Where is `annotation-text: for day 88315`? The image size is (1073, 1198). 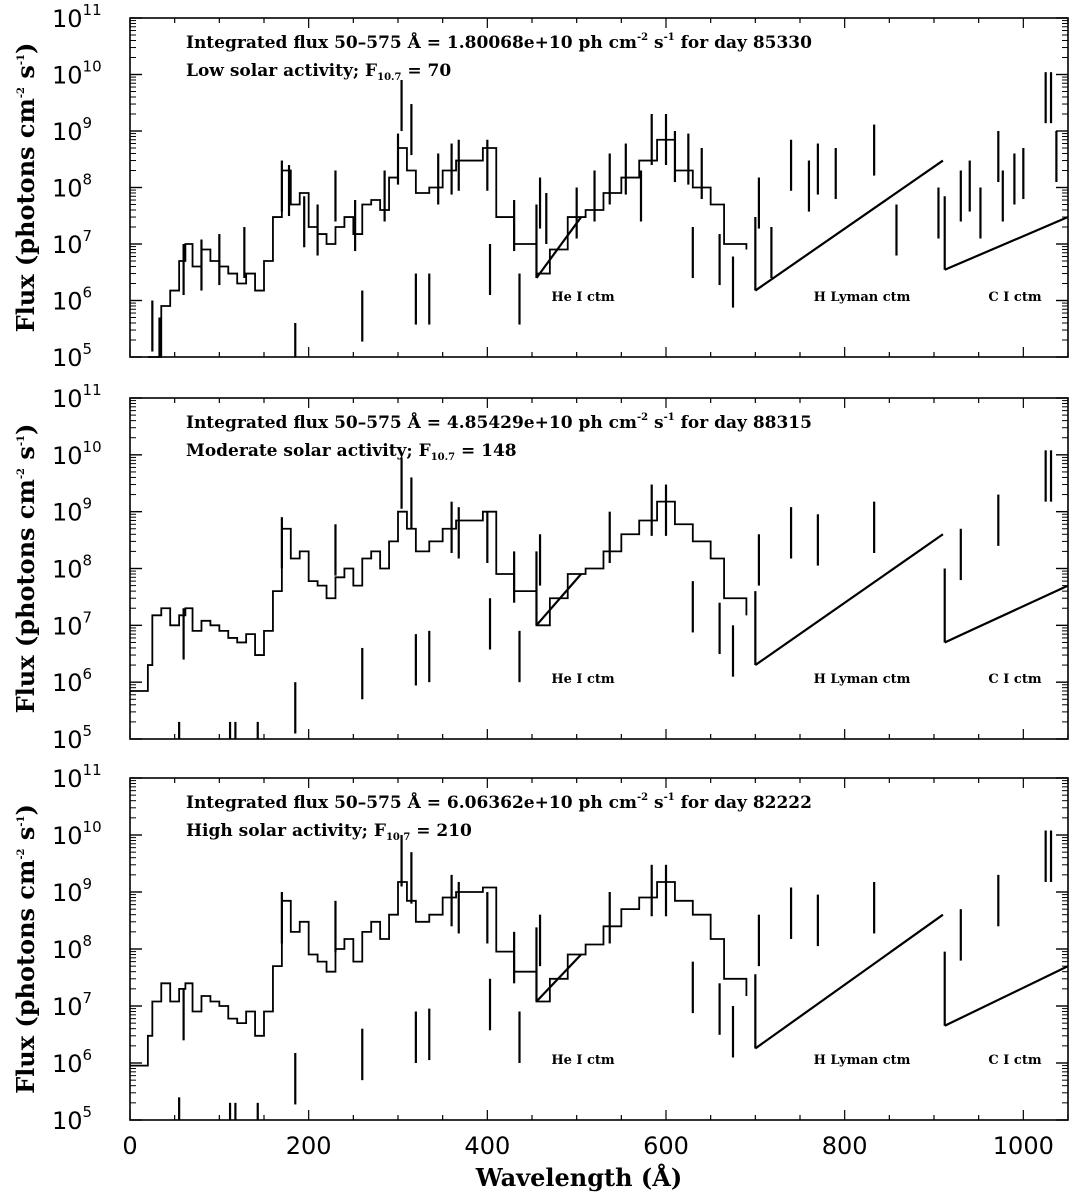
annotation-text: for day 88315 is located at coordinates (743, 423).